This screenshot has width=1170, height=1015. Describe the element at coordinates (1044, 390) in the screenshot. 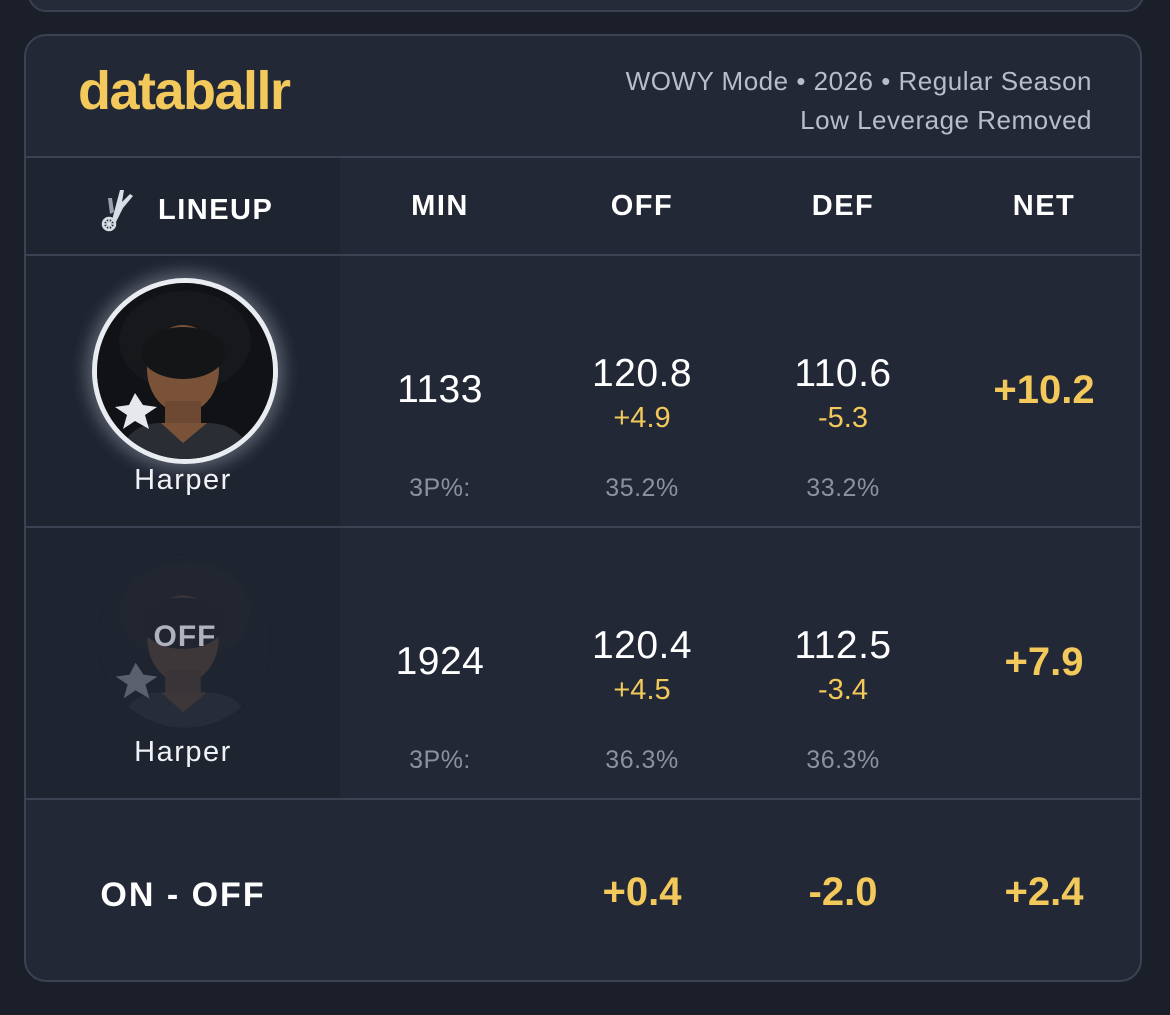

I see `net-rating-on: +10.2` at that location.